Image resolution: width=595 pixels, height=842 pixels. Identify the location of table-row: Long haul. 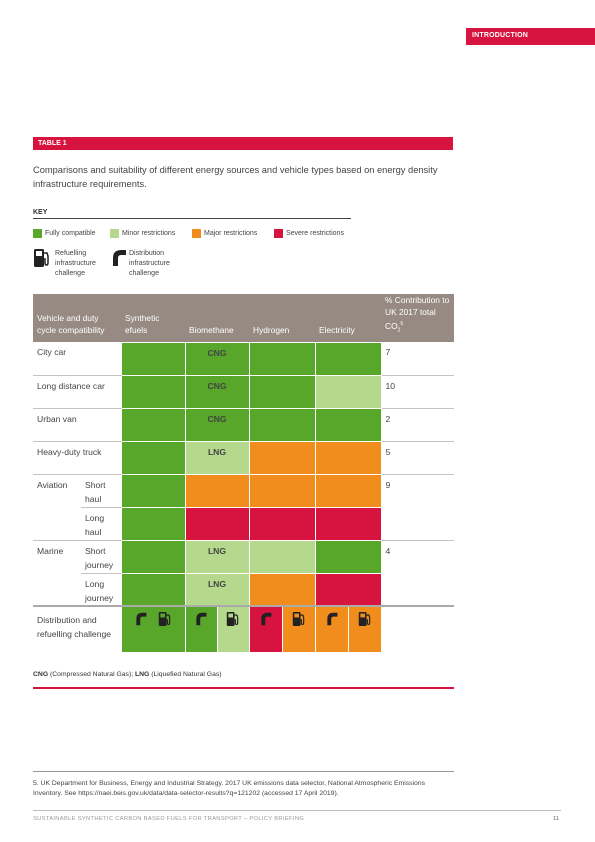
(243, 523).